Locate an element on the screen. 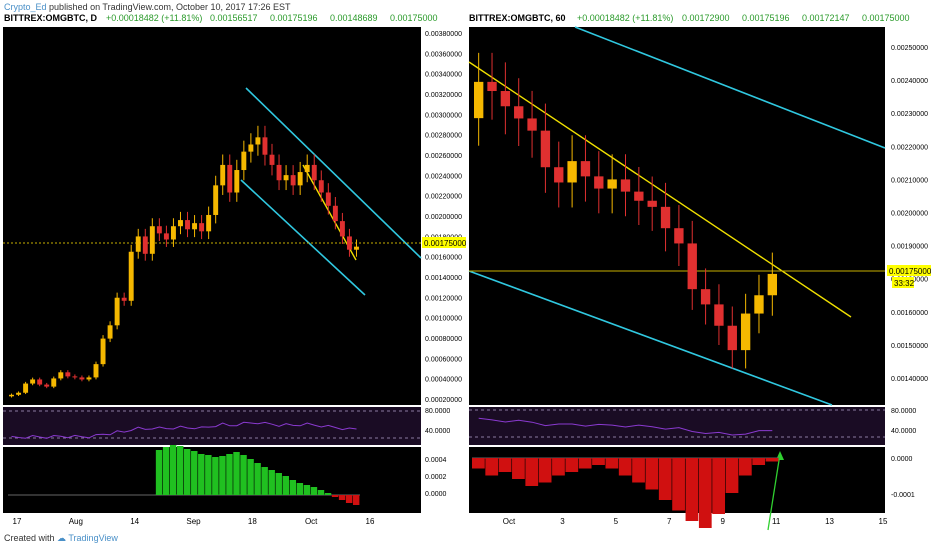 The width and height of the screenshot is (932, 550). right-time-tick: 13 is located at coordinates (829, 521).